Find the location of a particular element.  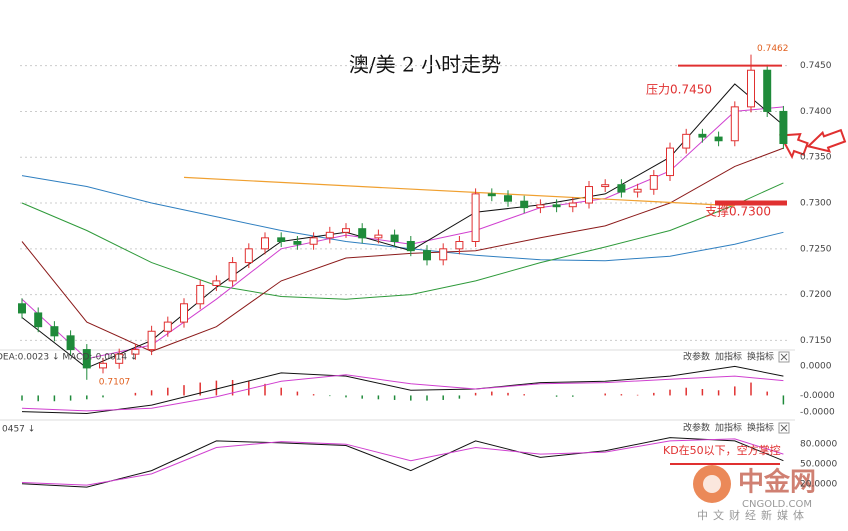

annotation: KD在50以下，空方掌控 is located at coordinates (722, 450).